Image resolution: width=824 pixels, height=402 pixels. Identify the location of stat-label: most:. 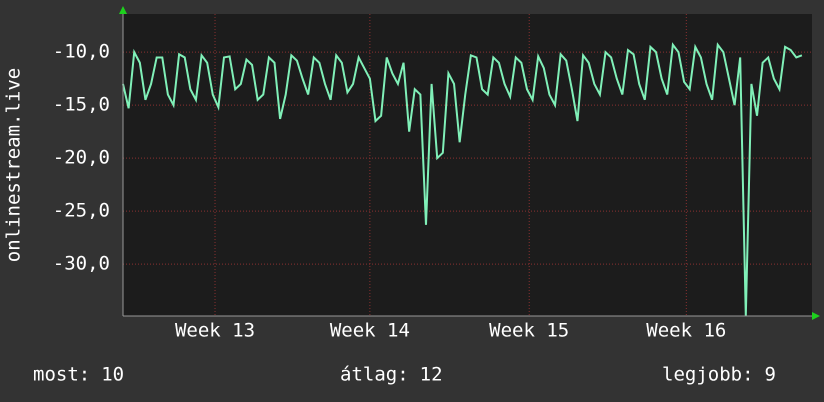
(61, 375).